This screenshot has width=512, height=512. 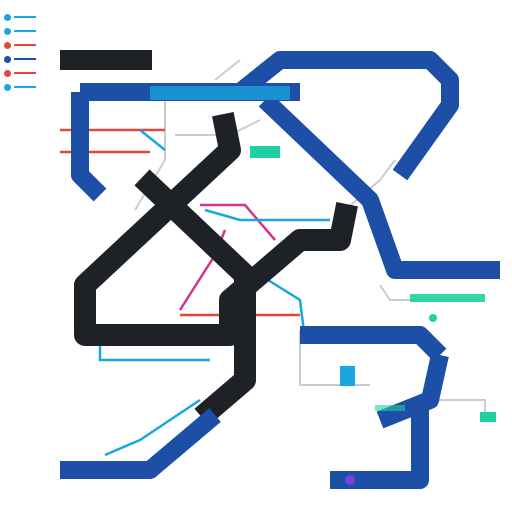 I want to click on teal-strip, so click(x=447, y=298).